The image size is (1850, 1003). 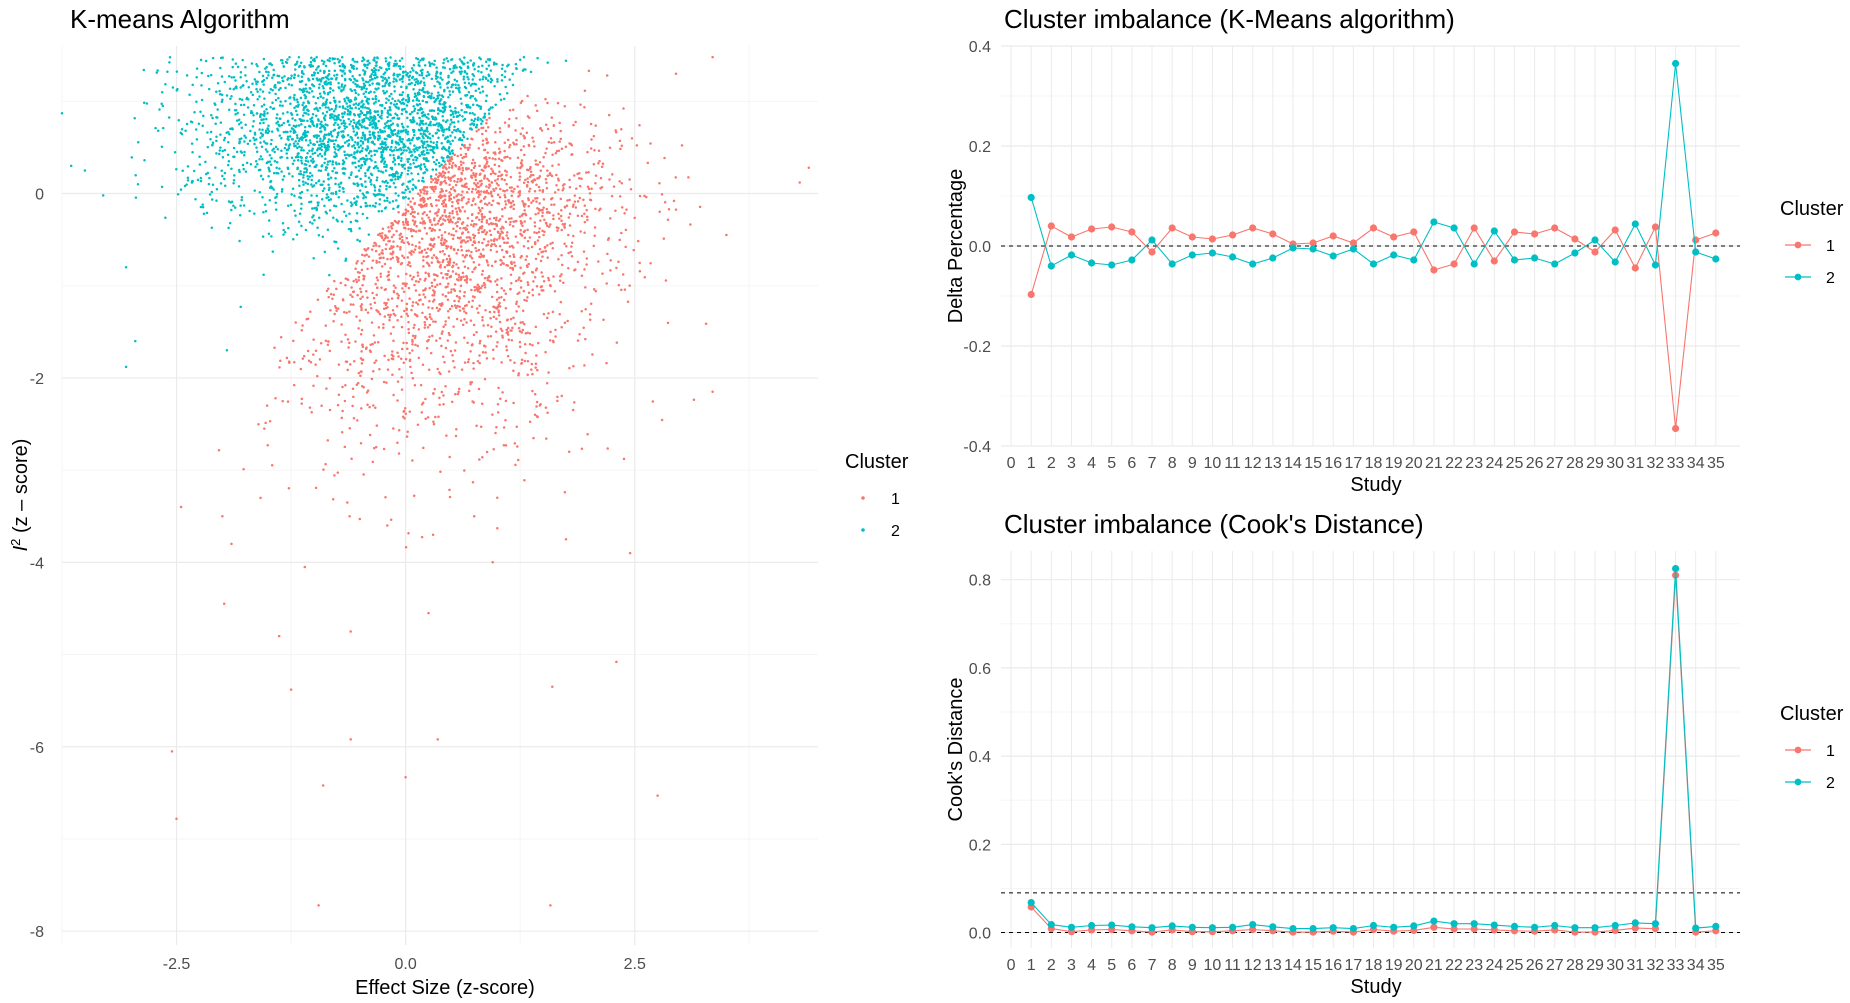 What do you see at coordinates (39, 195) in the screenshot?
I see `y-tick-label: 0` at bounding box center [39, 195].